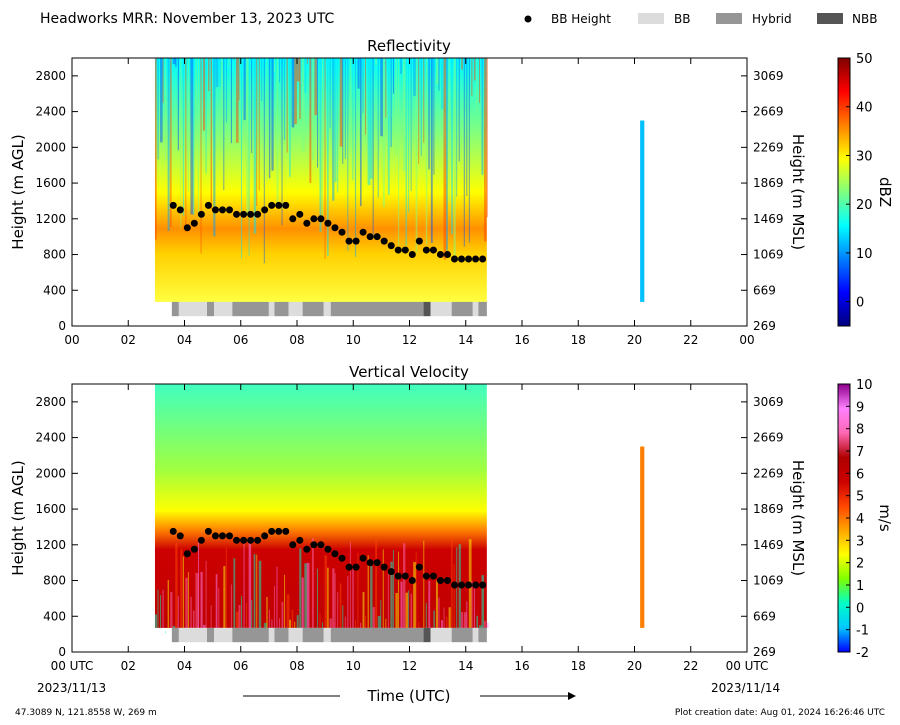 This screenshot has width=900, height=725. Describe the element at coordinates (353, 340) in the screenshot. I see `x-tick-label: 10` at that location.